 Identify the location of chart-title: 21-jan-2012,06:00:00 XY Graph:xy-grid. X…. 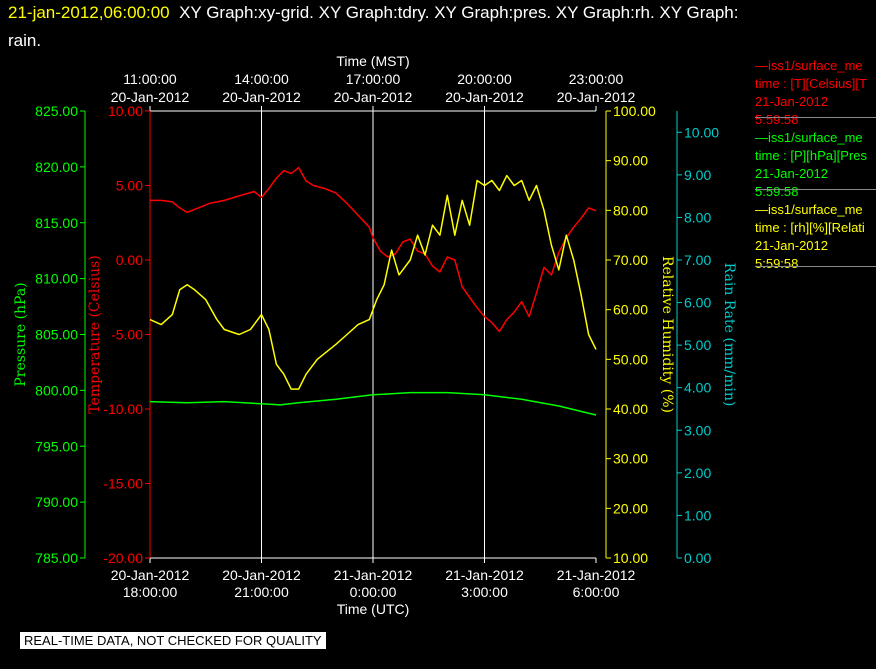
(373, 13).